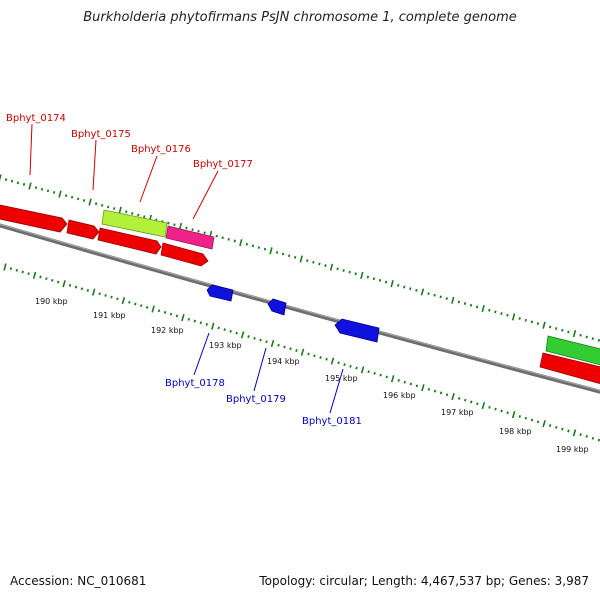 The image size is (600, 600). I want to click on gene-arrow-bphyt-0177-magenta, so click(190, 237).